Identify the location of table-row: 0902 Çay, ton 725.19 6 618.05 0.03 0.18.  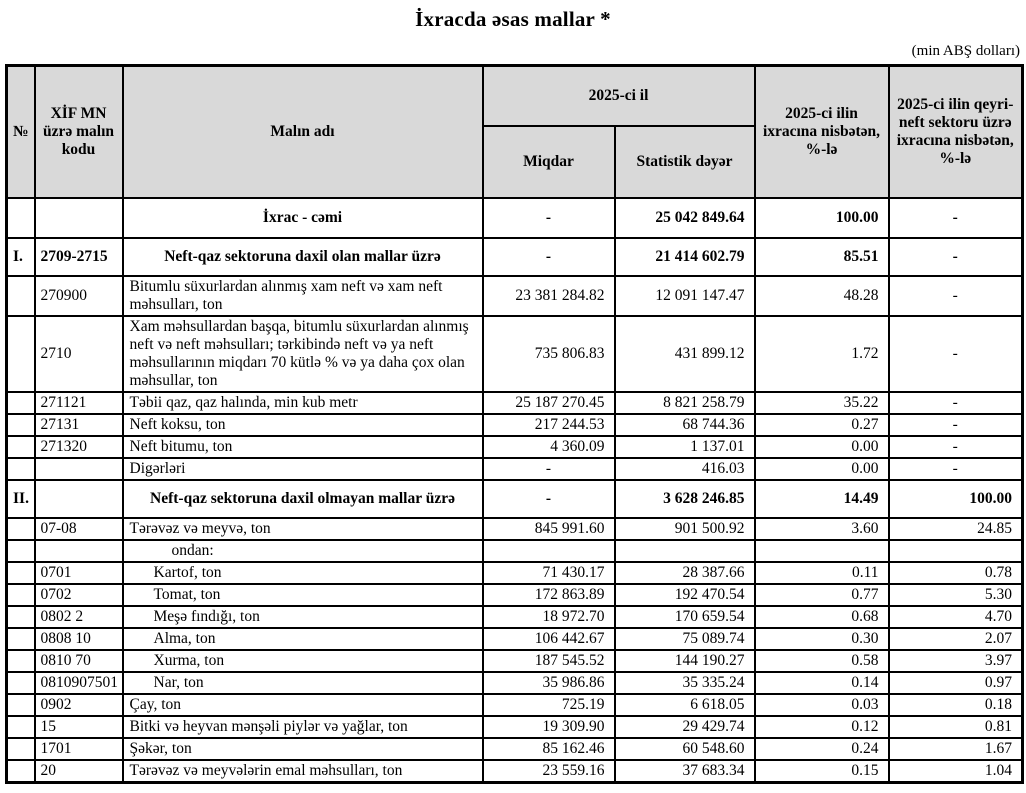
(514, 704).